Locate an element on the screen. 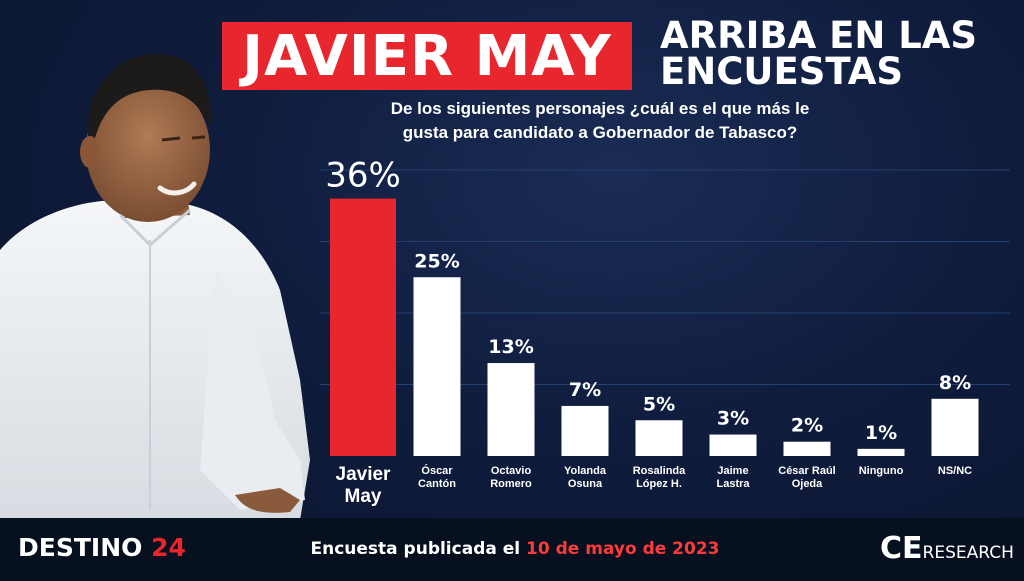 The width and height of the screenshot is (1024, 581). title-highlight-box: JAVIER MAY is located at coordinates (427, 56).